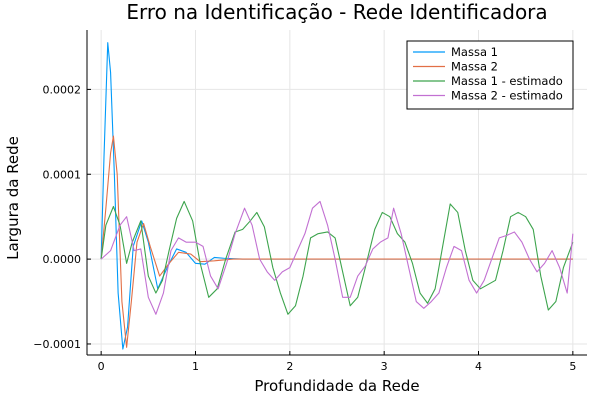  I want to click on legend-label-2: Massa 2, so click(474, 67).